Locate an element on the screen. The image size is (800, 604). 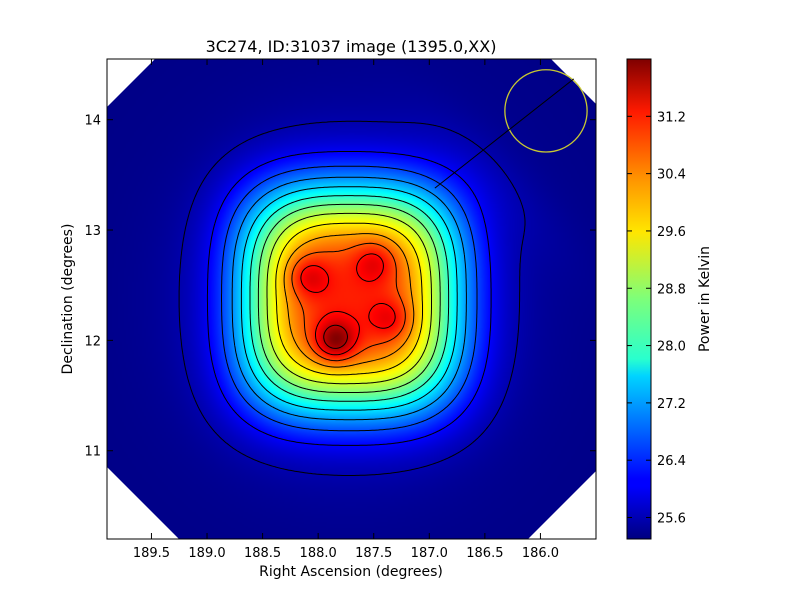
x-tick-label: 189.0 is located at coordinates (206, 553).